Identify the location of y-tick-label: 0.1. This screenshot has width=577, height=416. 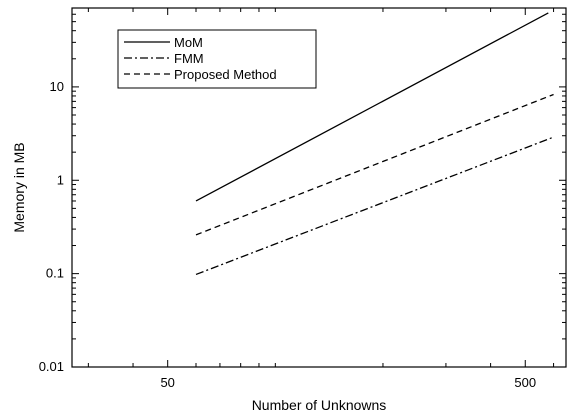
(55, 273).